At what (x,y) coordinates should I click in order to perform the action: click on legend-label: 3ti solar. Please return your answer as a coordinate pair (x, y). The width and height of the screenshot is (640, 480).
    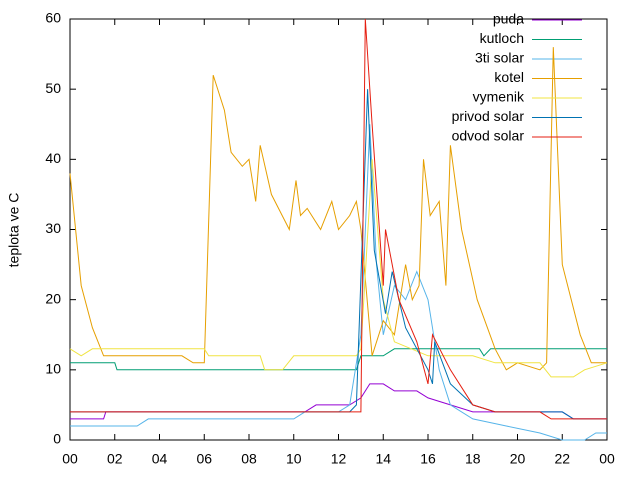
    Looking at the image, I should click on (499, 58).